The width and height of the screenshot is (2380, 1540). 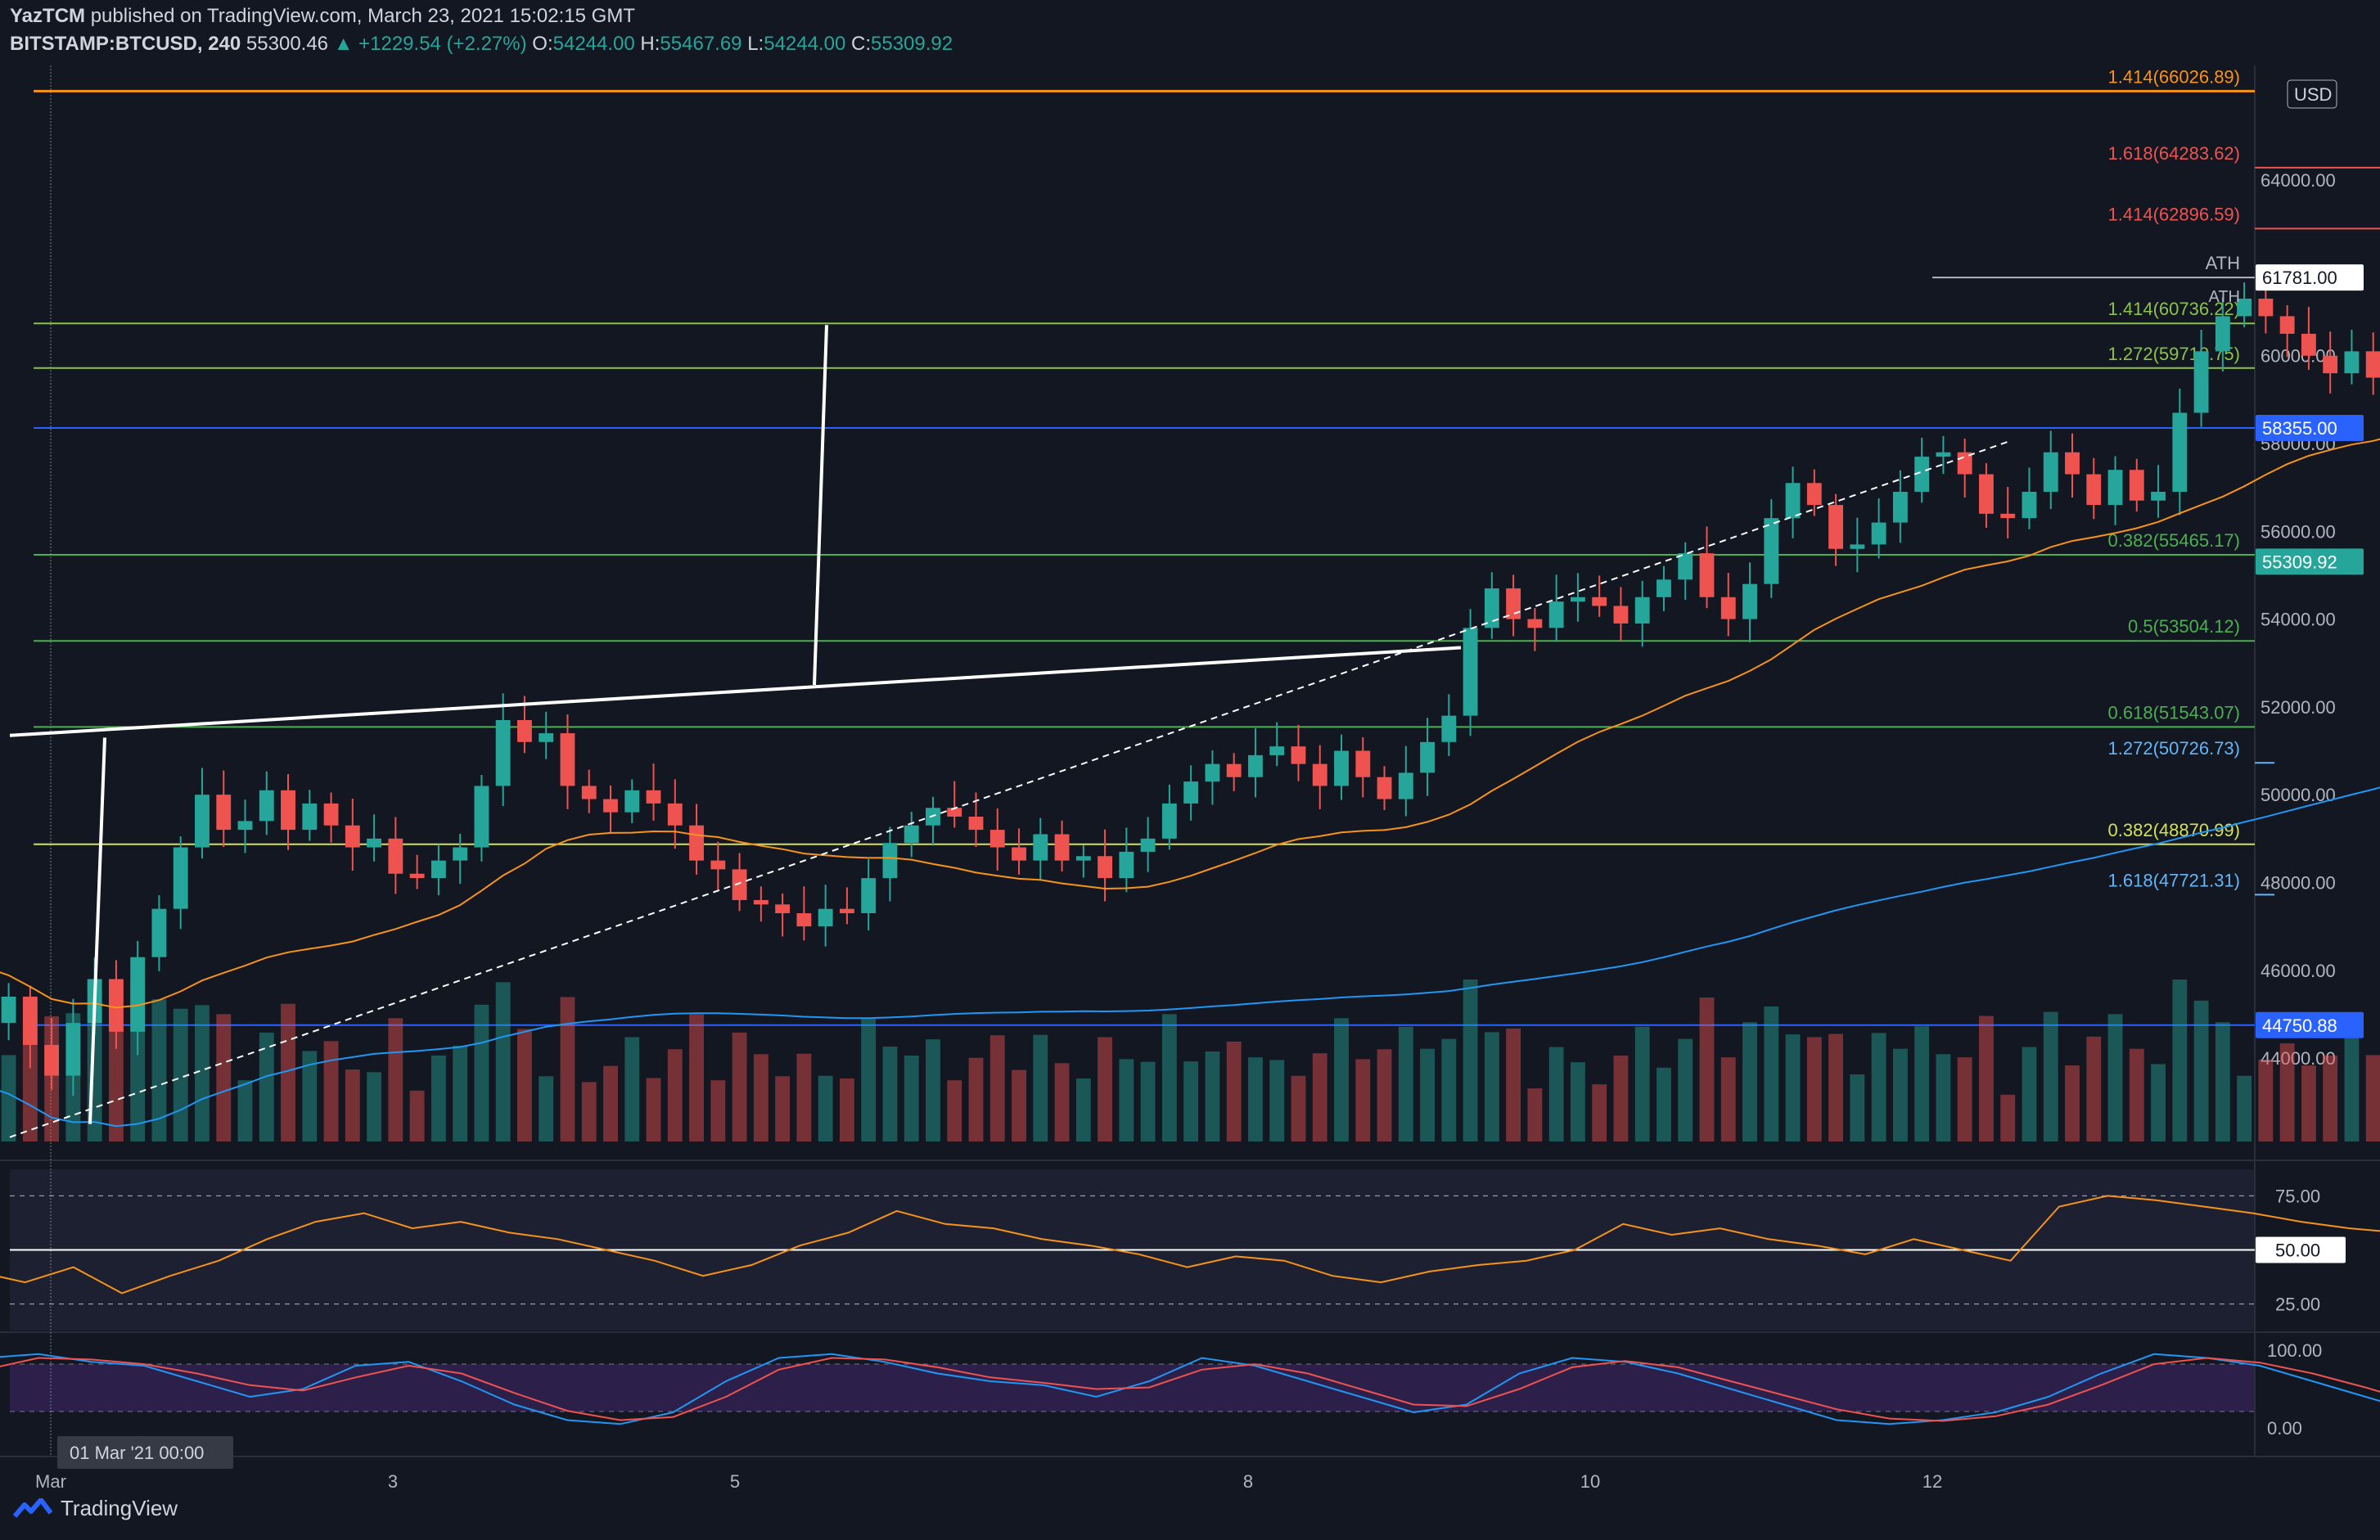 I want to click on price-badge-label: 44750.88, so click(x=2300, y=1025).